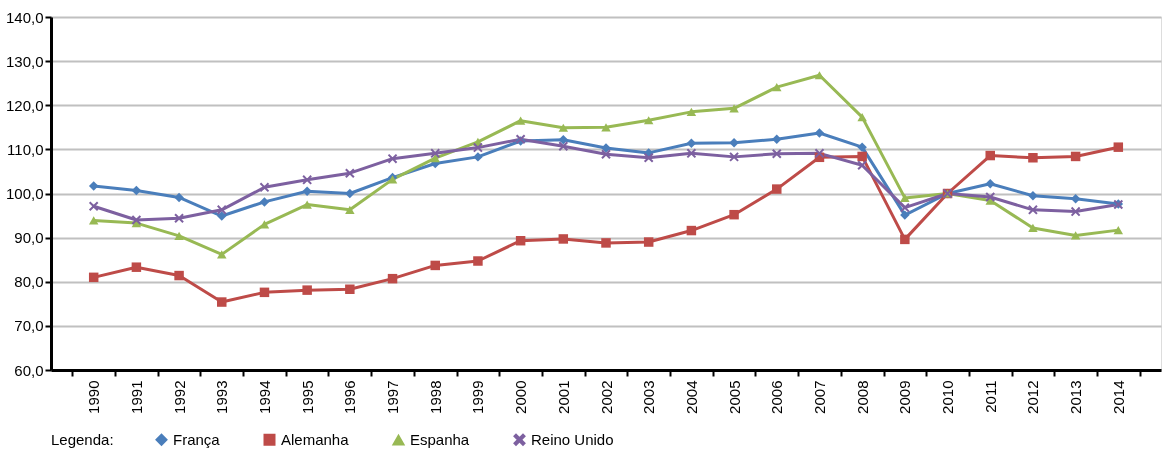  Describe the element at coordinates (393, 397) in the screenshot. I see `x-tick-label: 1997` at that location.